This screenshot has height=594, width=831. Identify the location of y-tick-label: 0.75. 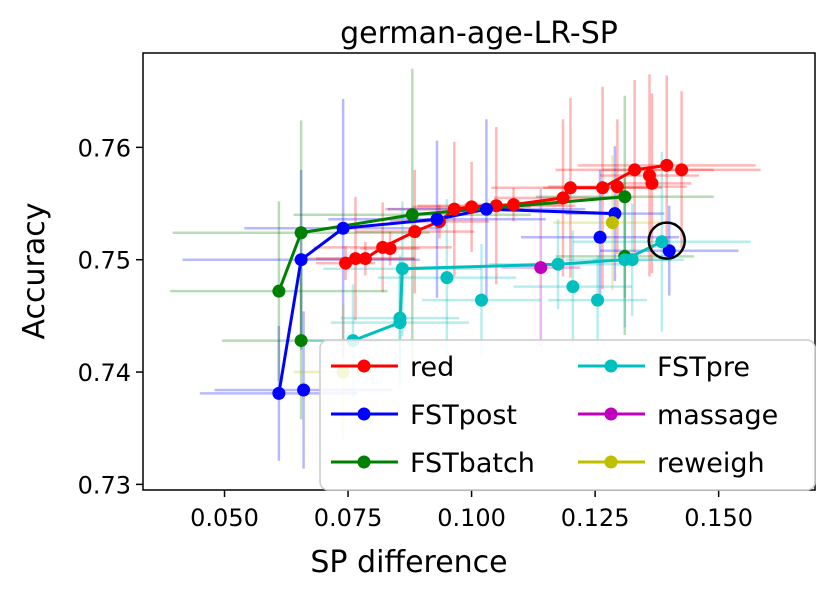
(104, 261).